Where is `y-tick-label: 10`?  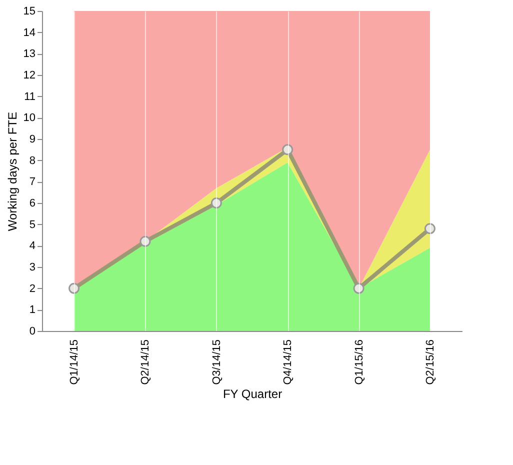
y-tick-label: 10 is located at coordinates (29, 118).